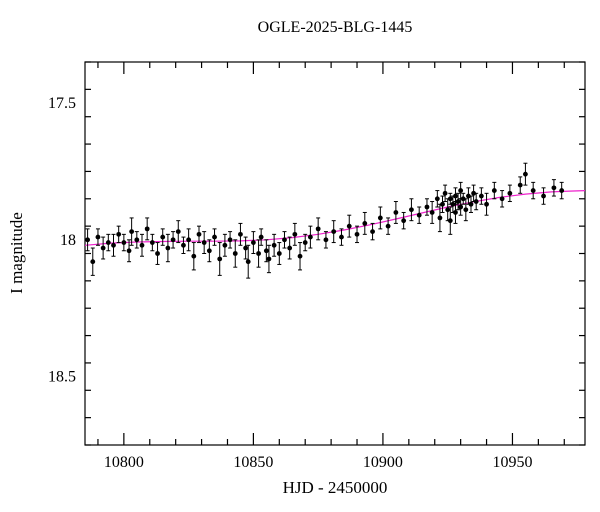 The width and height of the screenshot is (600, 512). I want to click on x-tick-label: 10850, so click(253, 462).